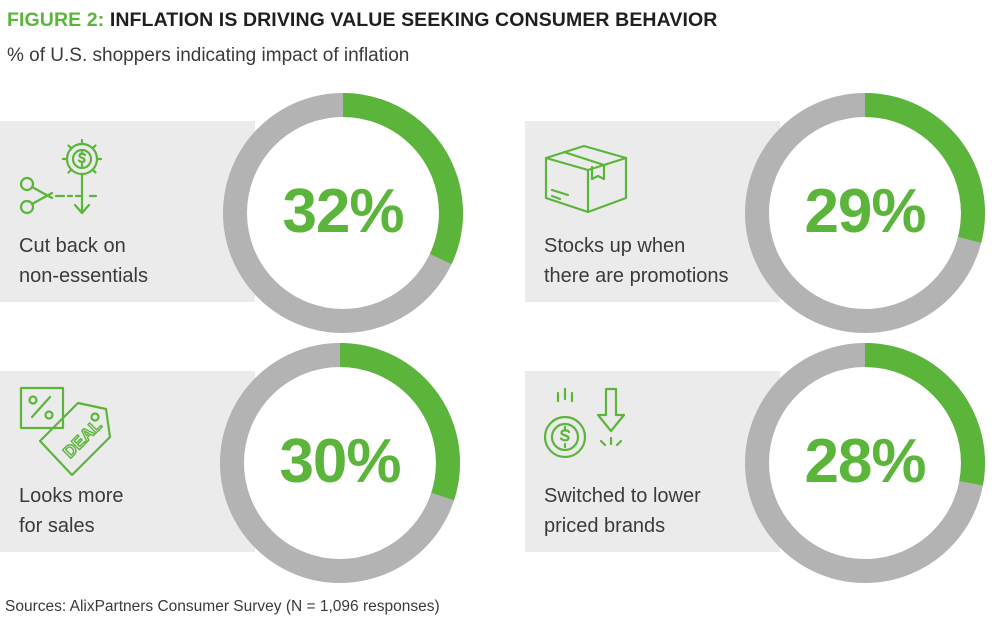  What do you see at coordinates (71, 511) in the screenshot?
I see `stat-label: Looks more for sales` at bounding box center [71, 511].